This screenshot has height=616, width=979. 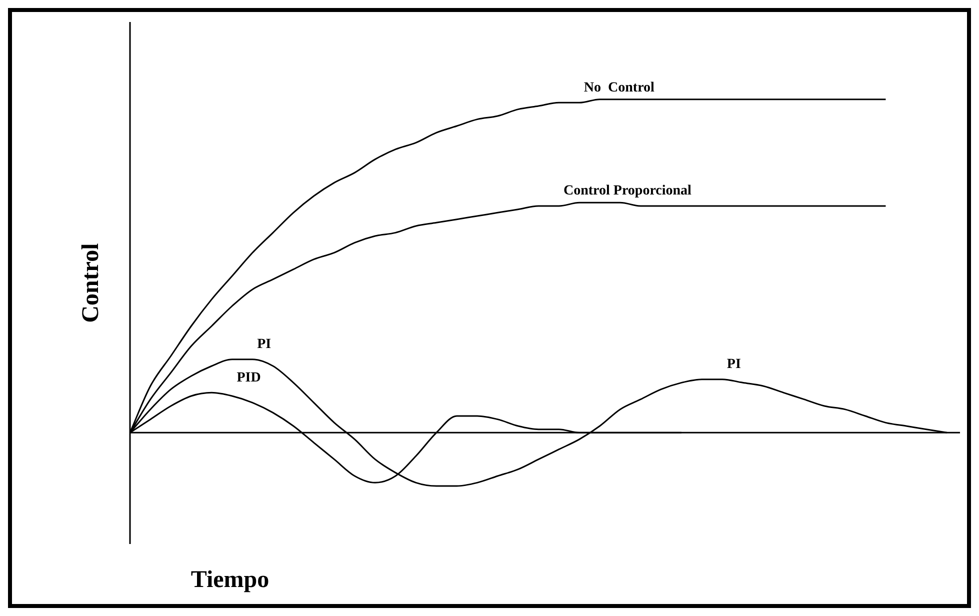 What do you see at coordinates (264, 344) in the screenshot?
I see `text: PI` at bounding box center [264, 344].